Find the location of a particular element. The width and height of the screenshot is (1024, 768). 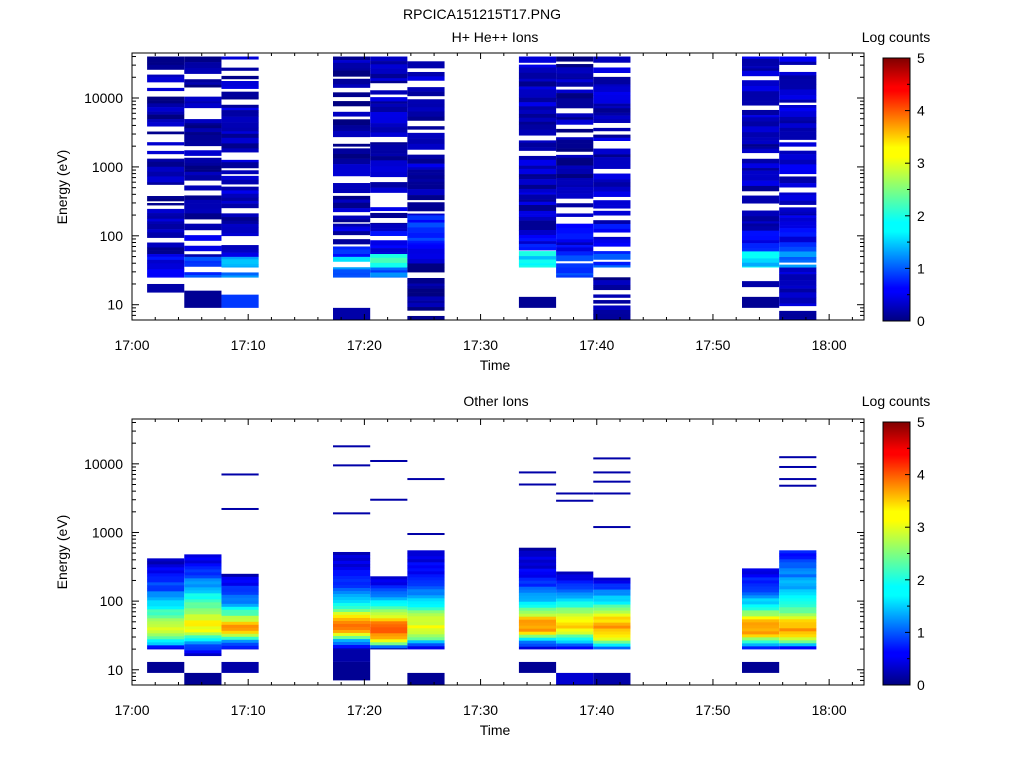

y-tick-label: 10000 is located at coordinates (103, 464).